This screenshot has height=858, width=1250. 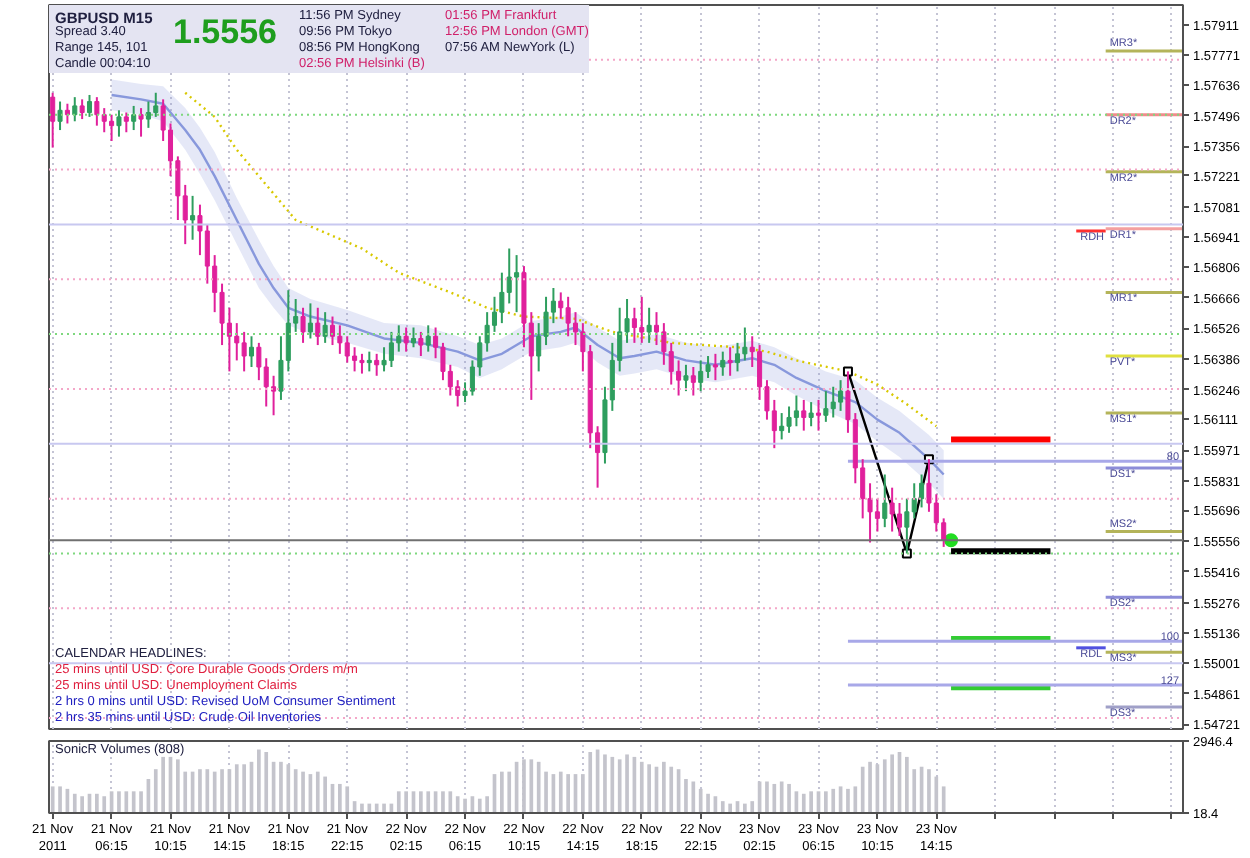 What do you see at coordinates (225, 32) in the screenshot?
I see `annotation: 1.5556` at bounding box center [225, 32].